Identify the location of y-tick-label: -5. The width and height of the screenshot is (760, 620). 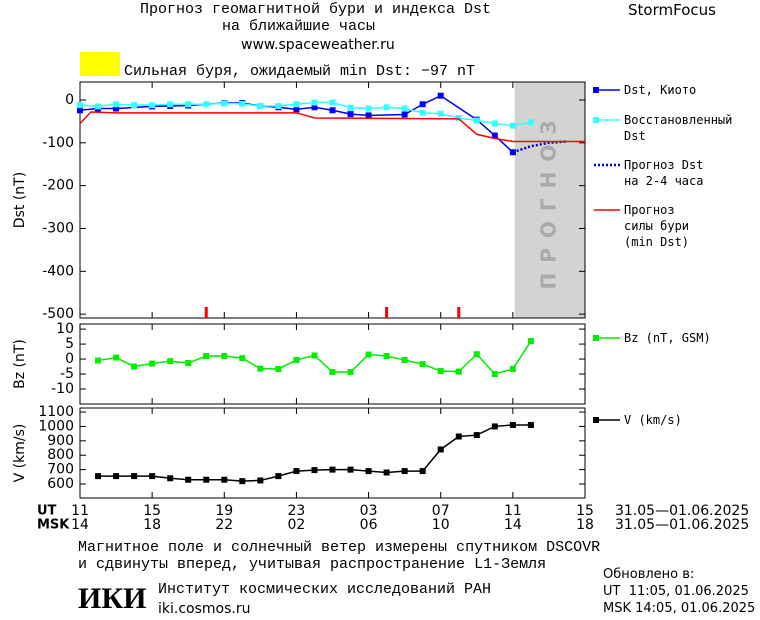
(67, 374).